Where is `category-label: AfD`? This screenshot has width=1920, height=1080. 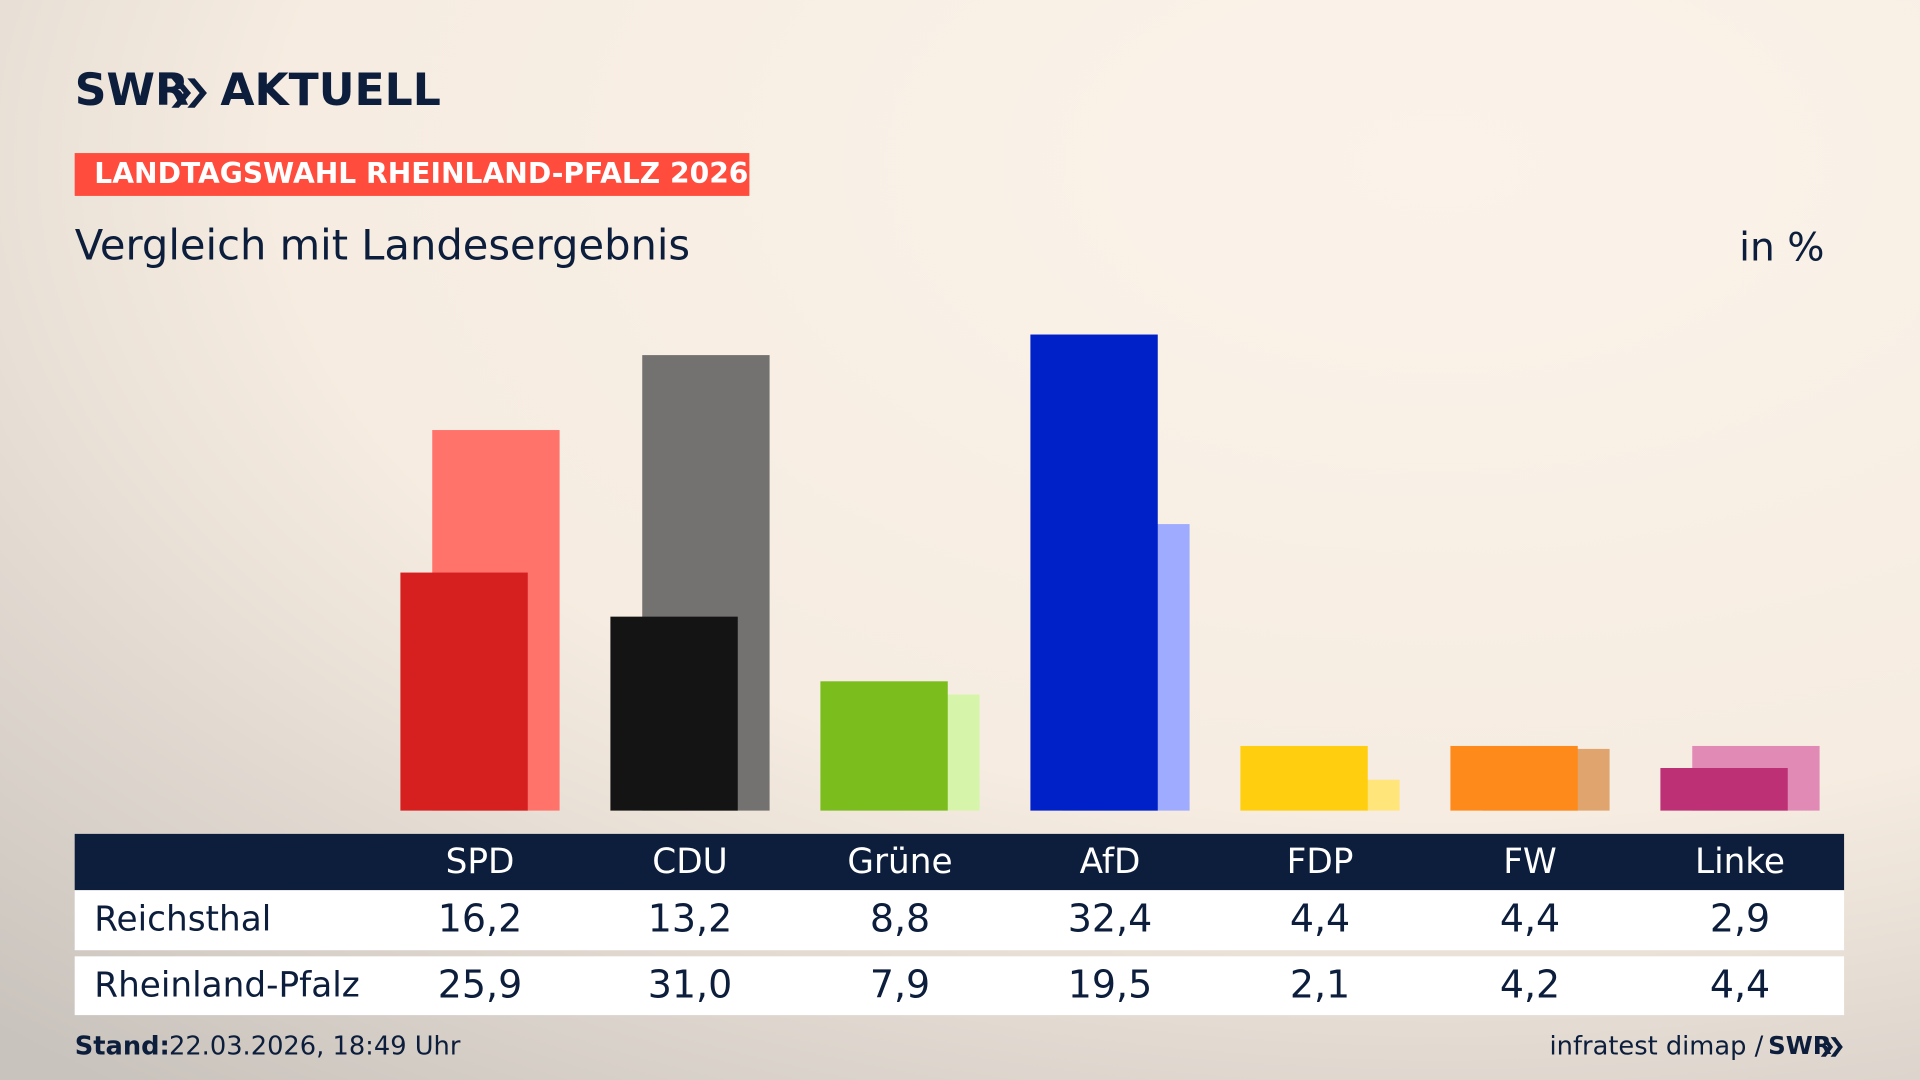
category-label: AfD is located at coordinates (1110, 862).